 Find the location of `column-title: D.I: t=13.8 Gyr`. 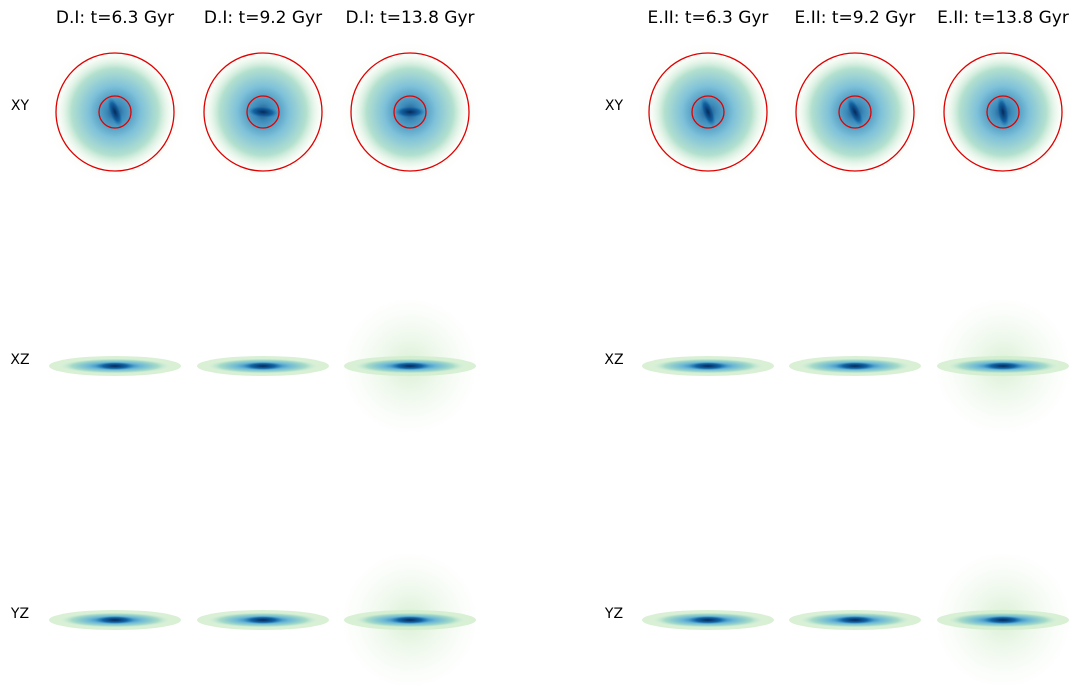

column-title: D.I: t=13.8 Gyr is located at coordinates (409, 18).